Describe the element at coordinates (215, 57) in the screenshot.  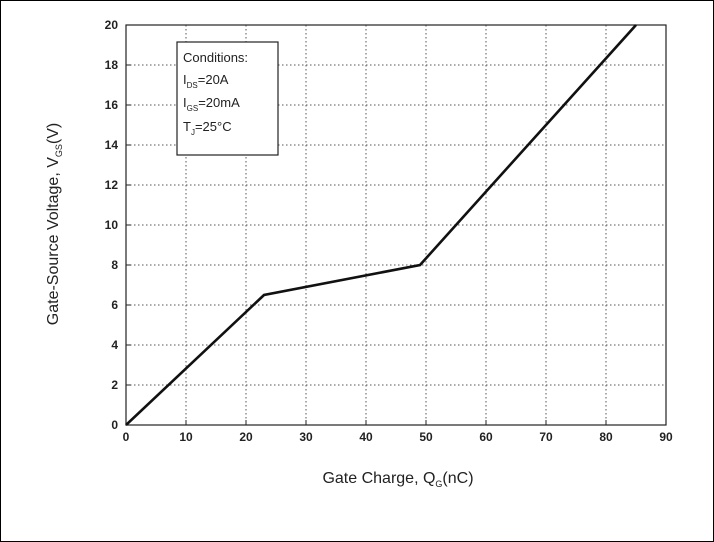
I see `conditions-title: Conditions:` at that location.